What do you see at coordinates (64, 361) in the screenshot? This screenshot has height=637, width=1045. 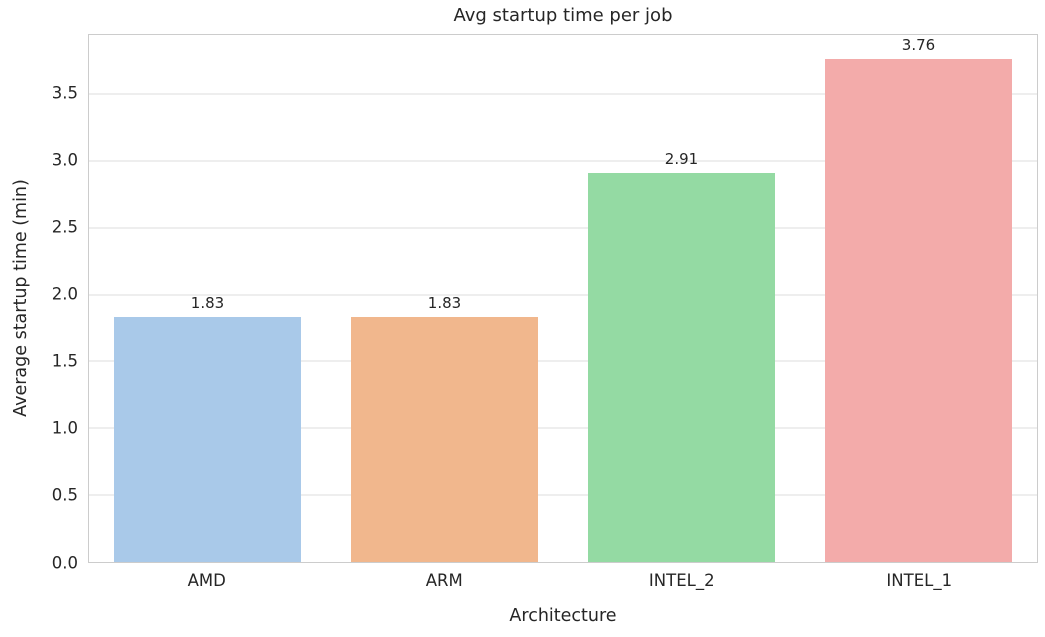 I see `y-tick-label: 1.5` at bounding box center [64, 361].